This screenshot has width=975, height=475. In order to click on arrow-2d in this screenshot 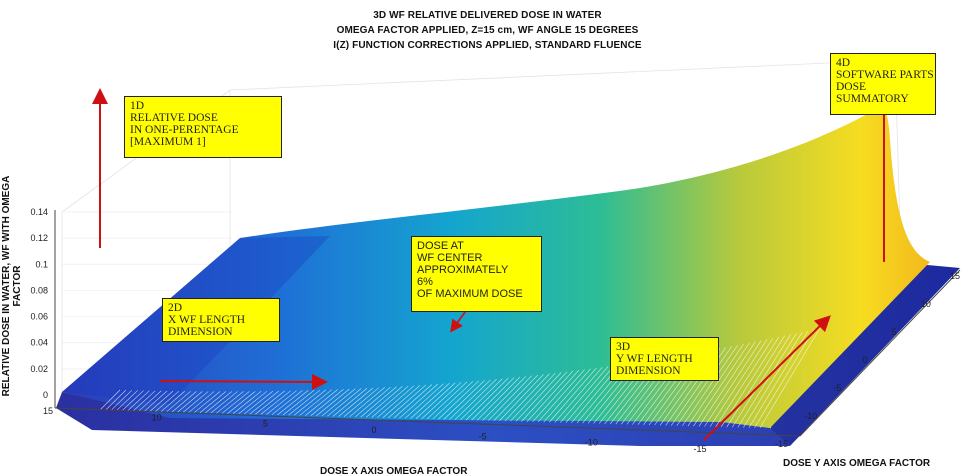, I will do `click(243, 381)`.